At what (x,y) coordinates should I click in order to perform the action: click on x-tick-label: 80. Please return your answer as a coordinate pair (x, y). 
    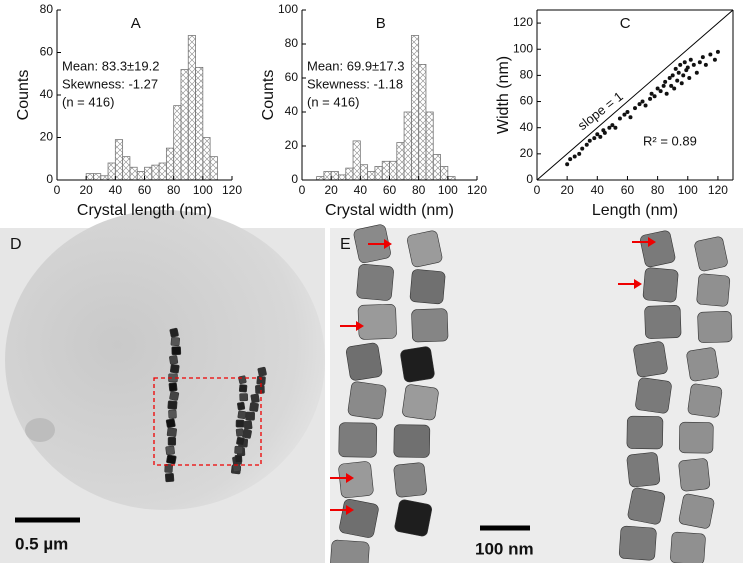
    Looking at the image, I should click on (174, 190).